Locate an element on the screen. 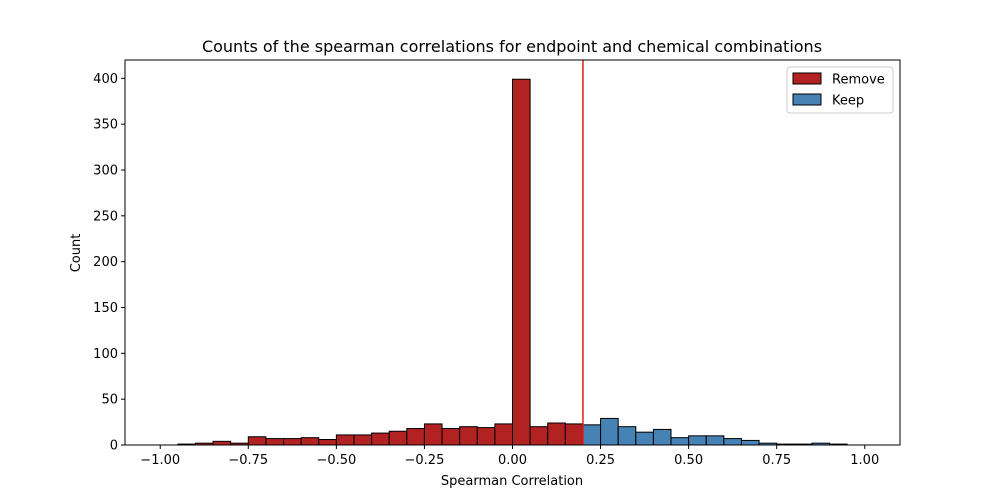 This screenshot has width=1000, height=504. x-tick-label: −1.00 is located at coordinates (160, 460).